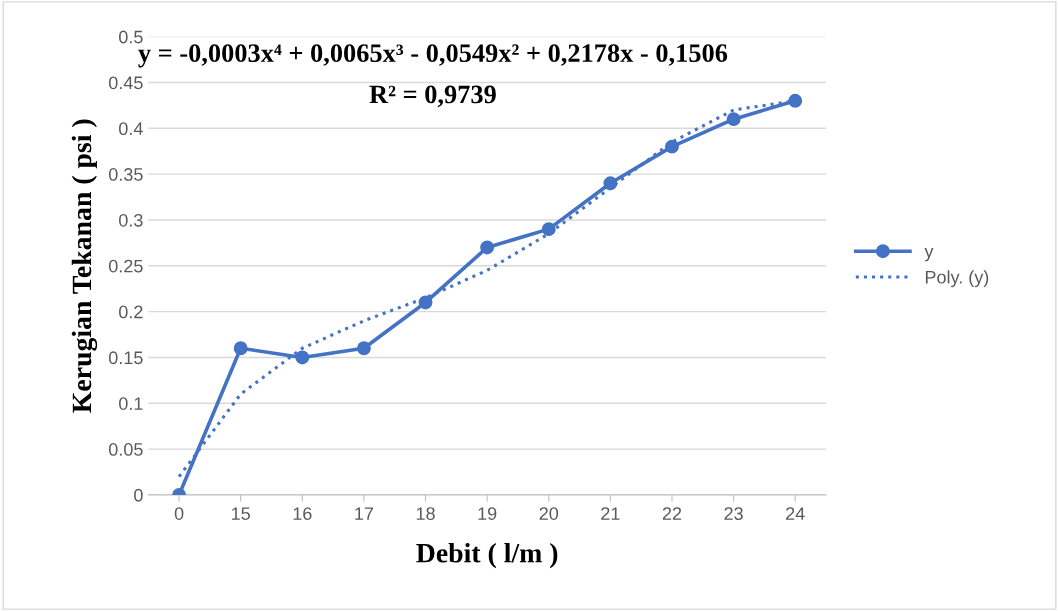 This screenshot has width=1059, height=611. I want to click on x-tick-label: 17, so click(364, 513).